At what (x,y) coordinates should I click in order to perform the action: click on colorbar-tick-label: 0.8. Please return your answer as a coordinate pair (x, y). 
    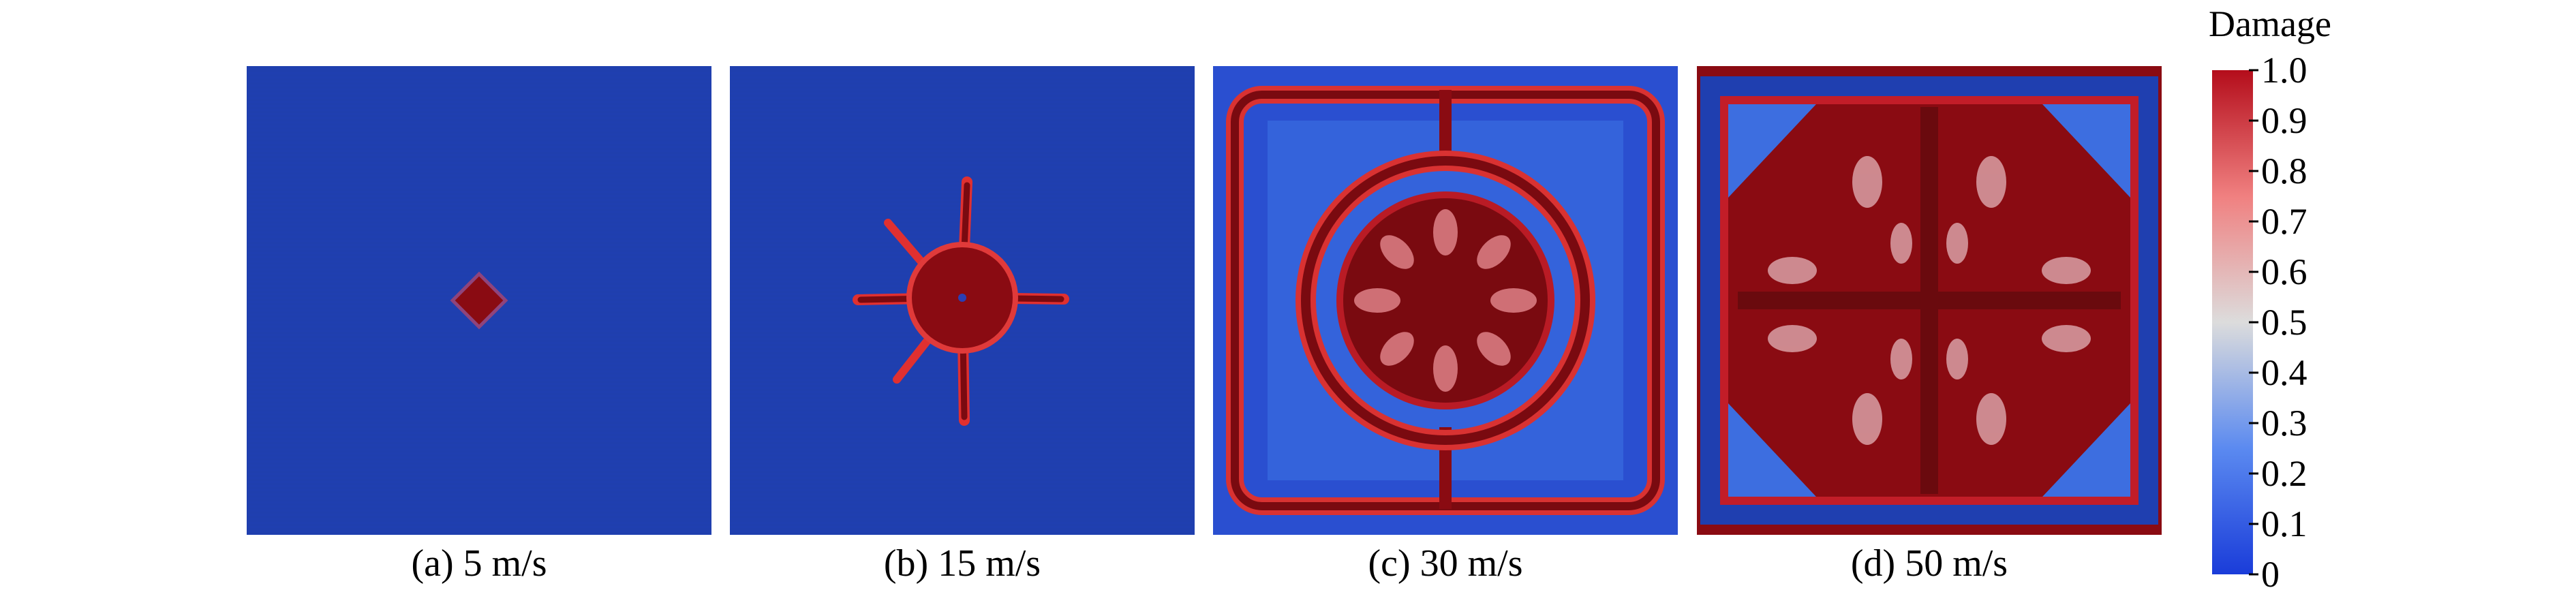
    Looking at the image, I should click on (2284, 171).